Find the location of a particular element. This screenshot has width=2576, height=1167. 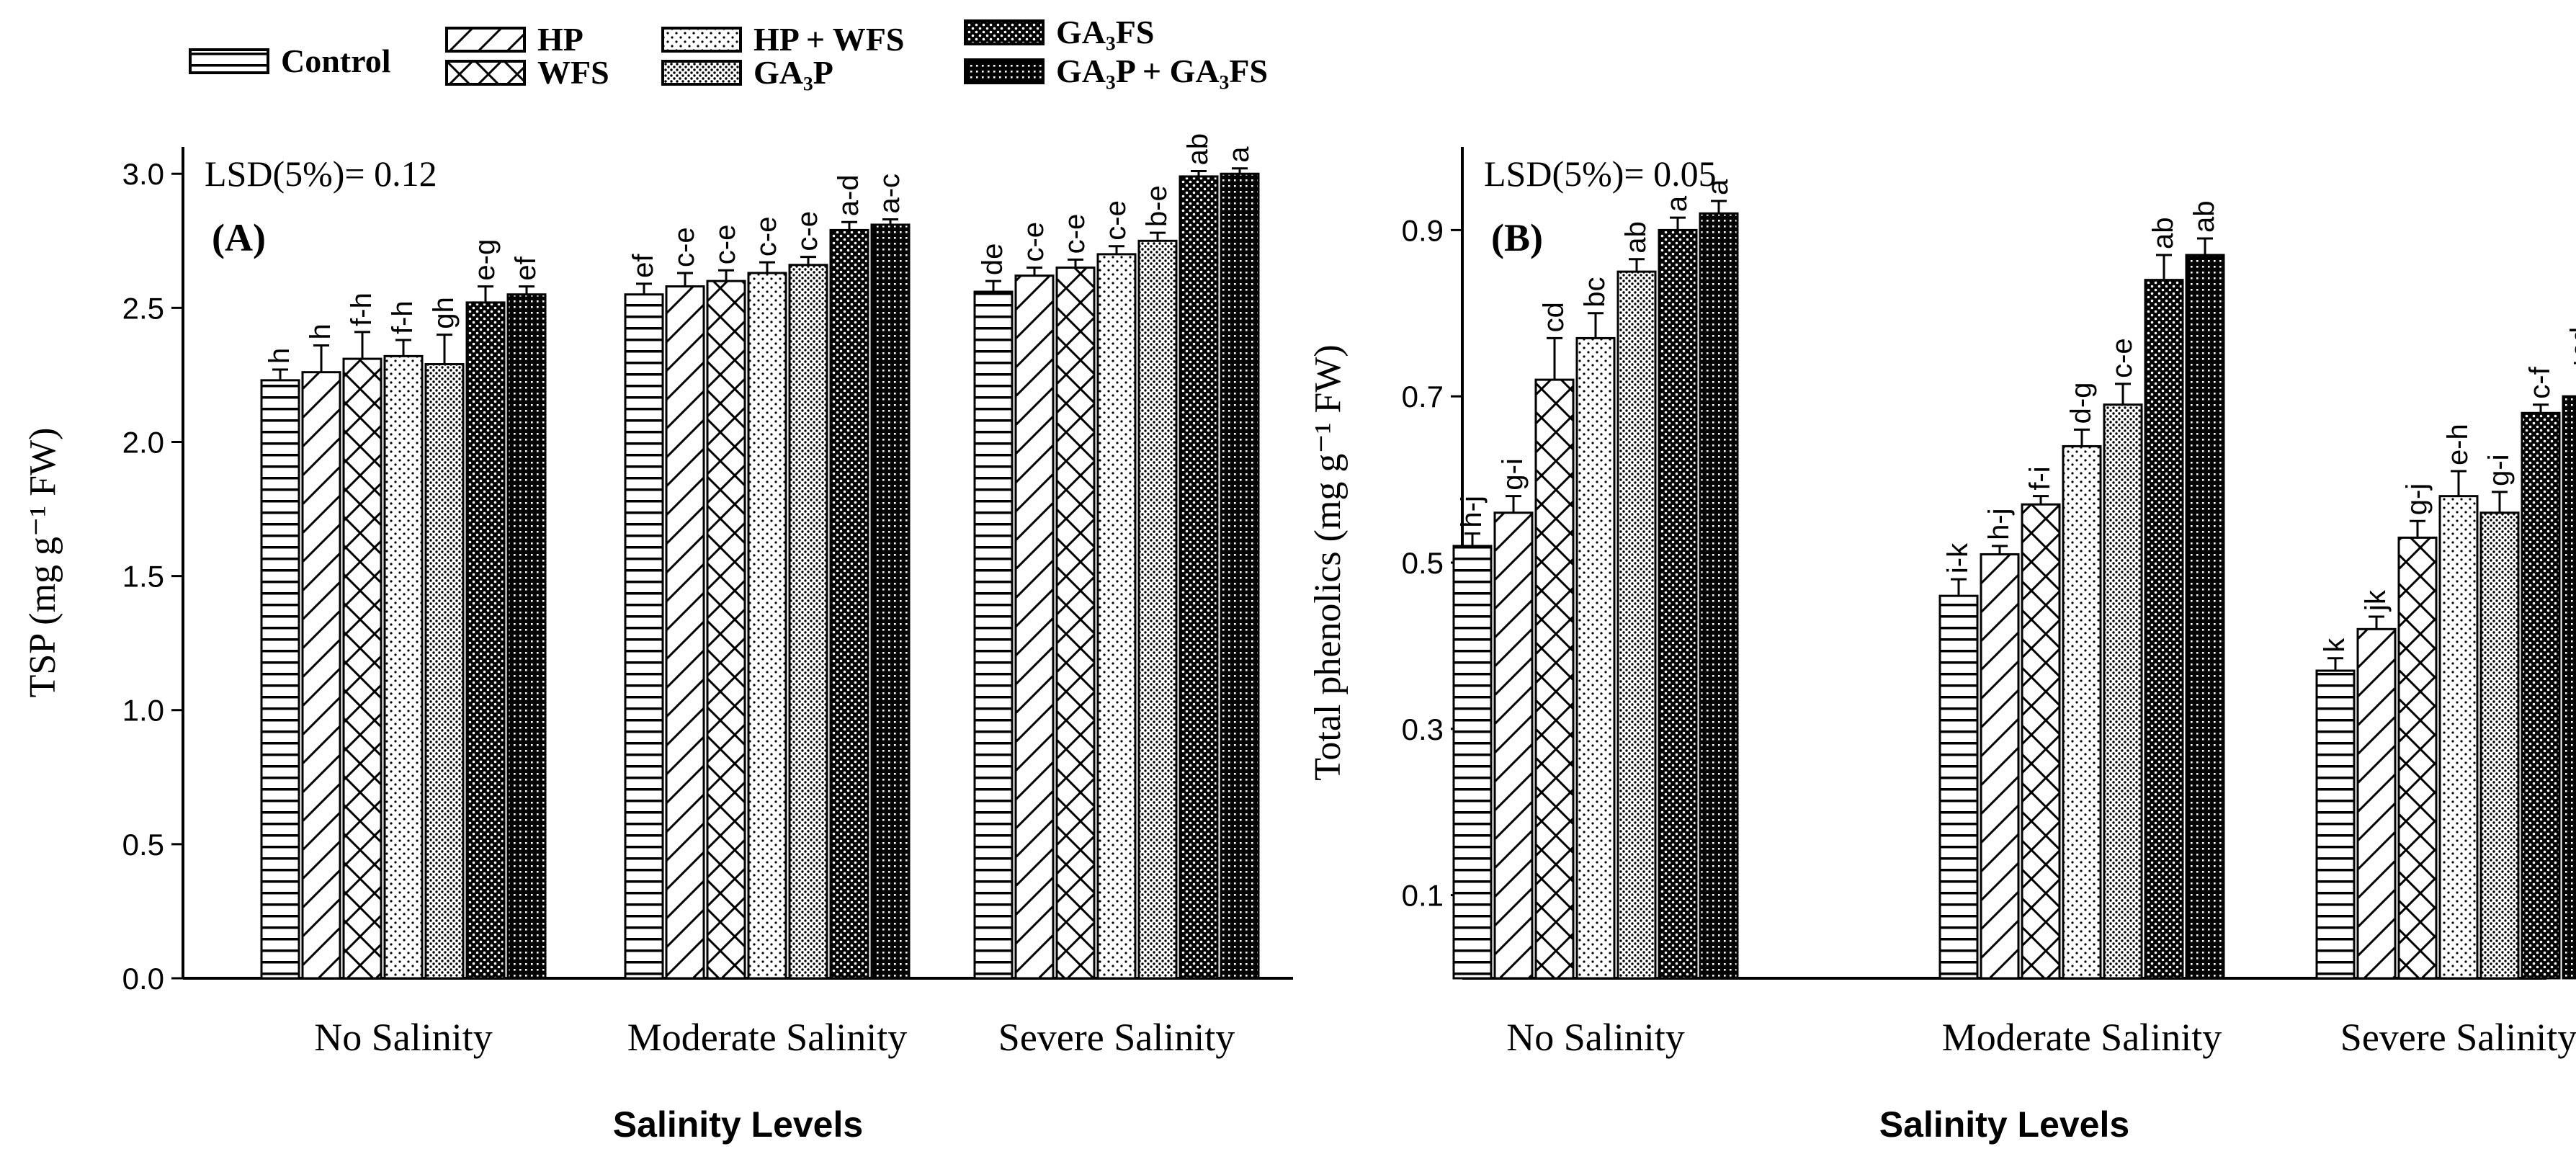

significance-letter: e-g is located at coordinates (485, 260).